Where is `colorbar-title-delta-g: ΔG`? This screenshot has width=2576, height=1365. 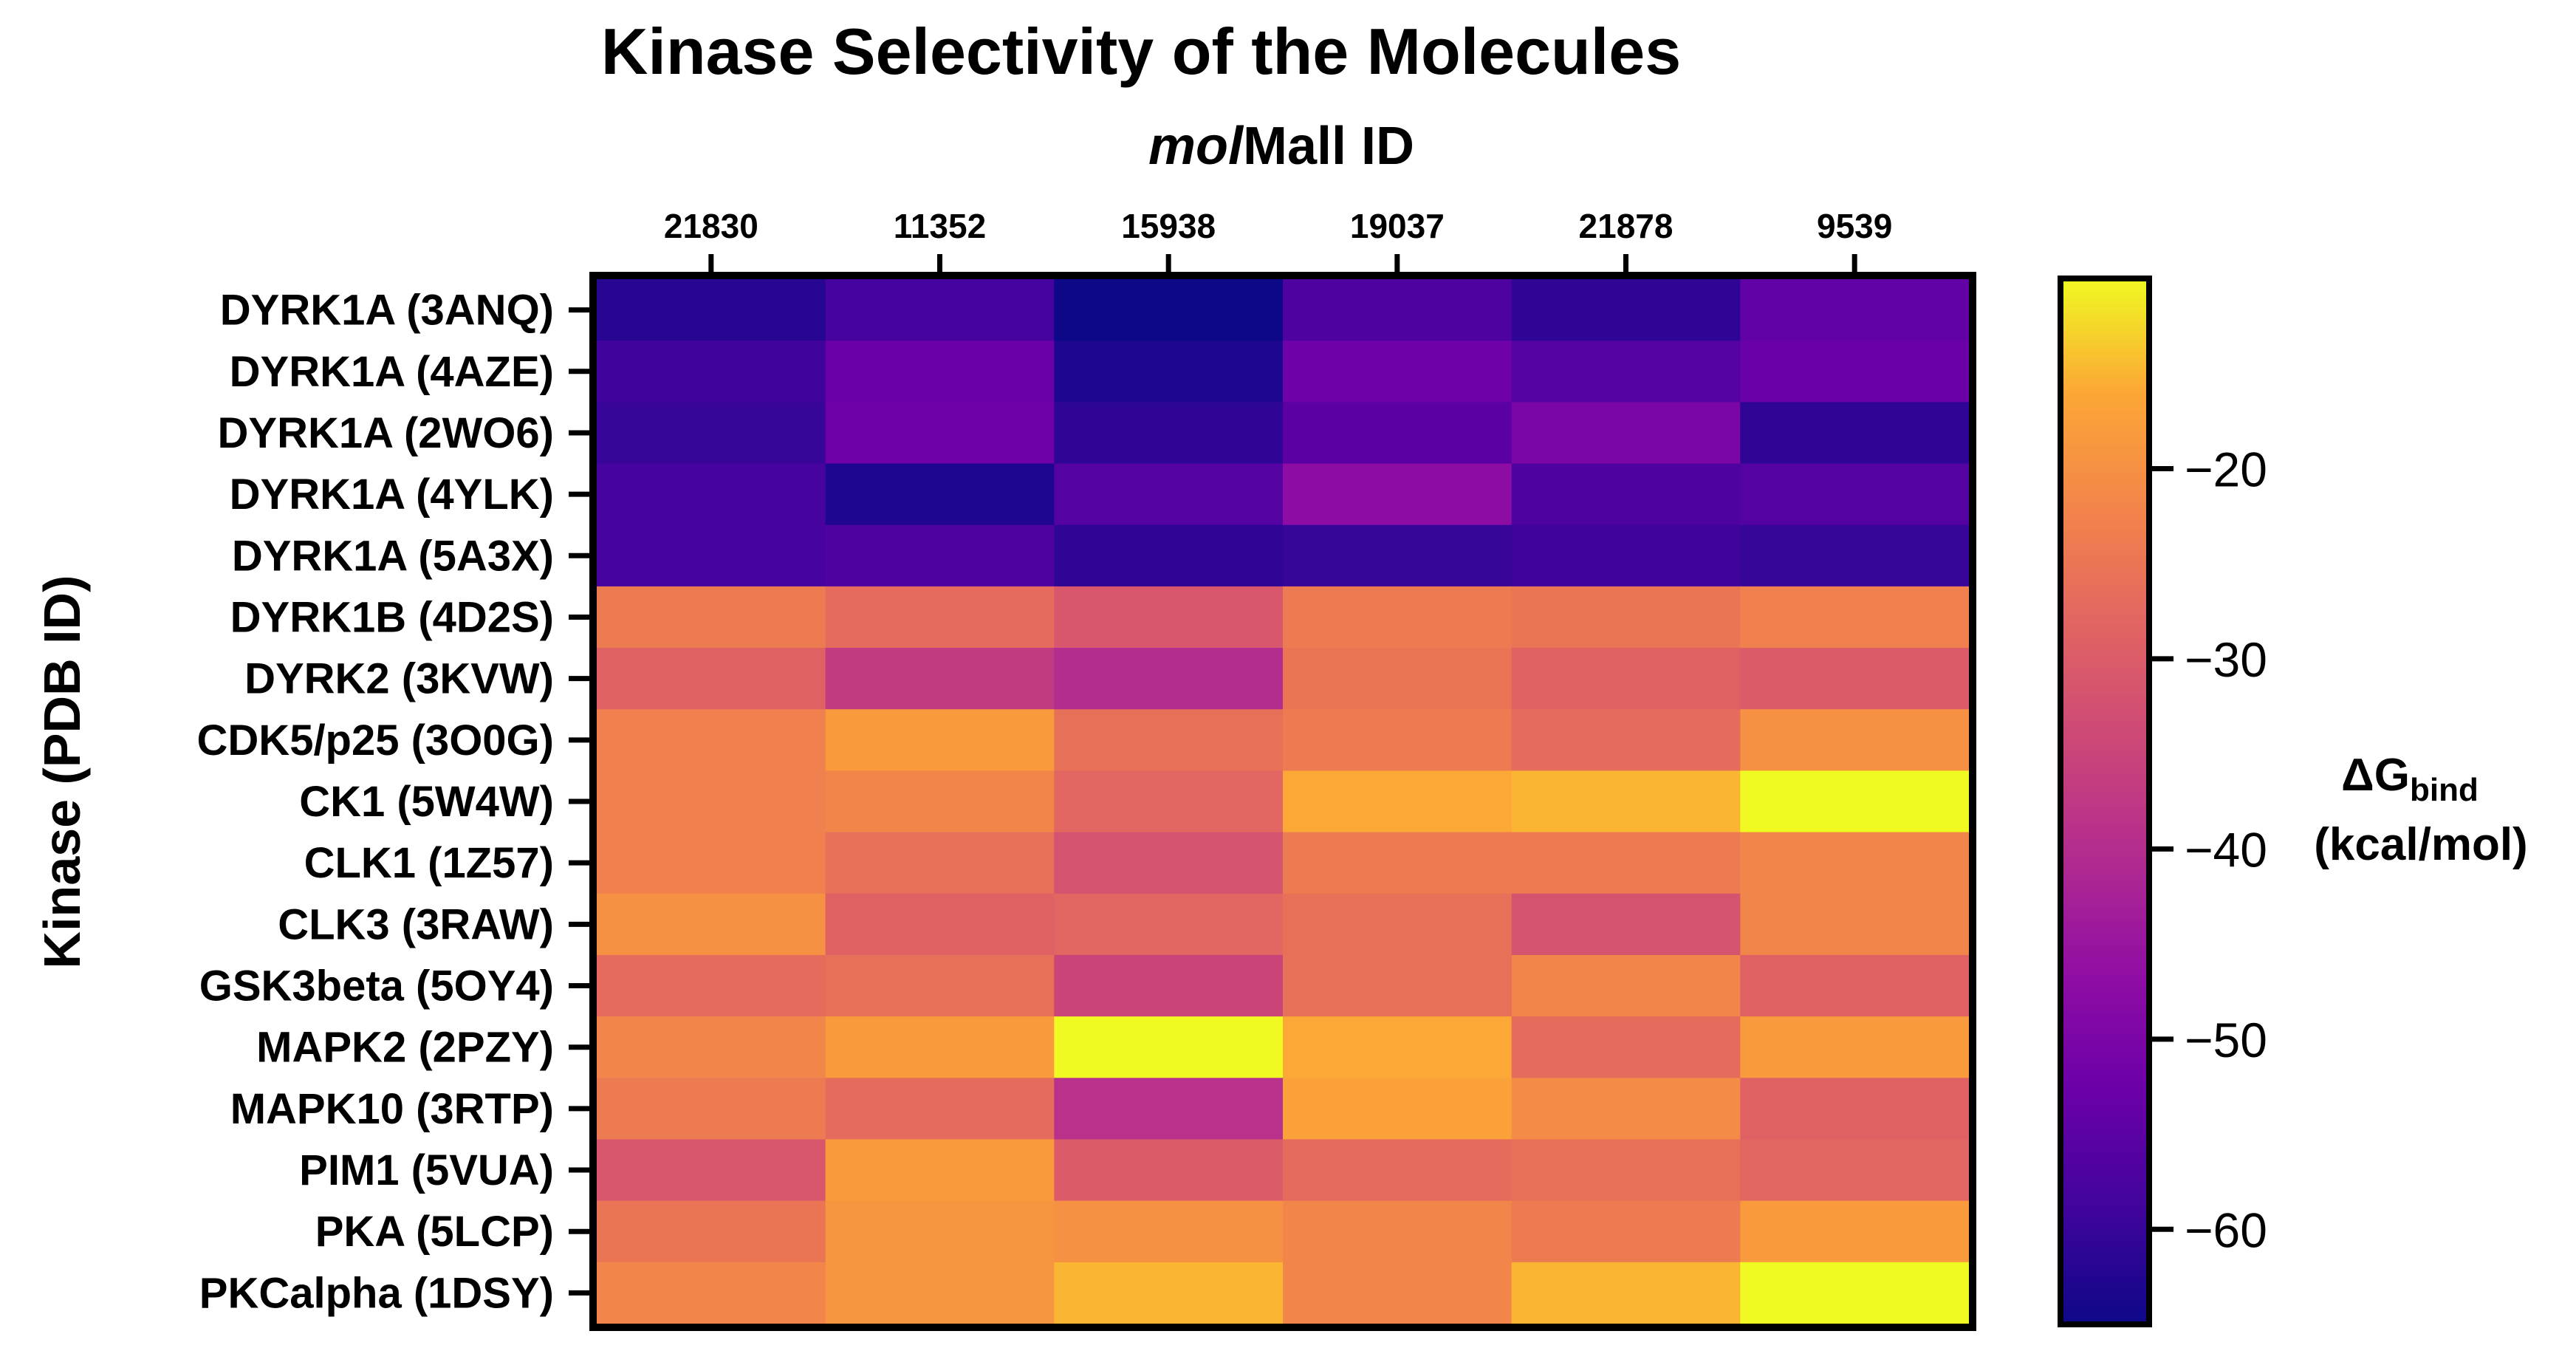 colorbar-title-delta-g: ΔG is located at coordinates (2375, 775).